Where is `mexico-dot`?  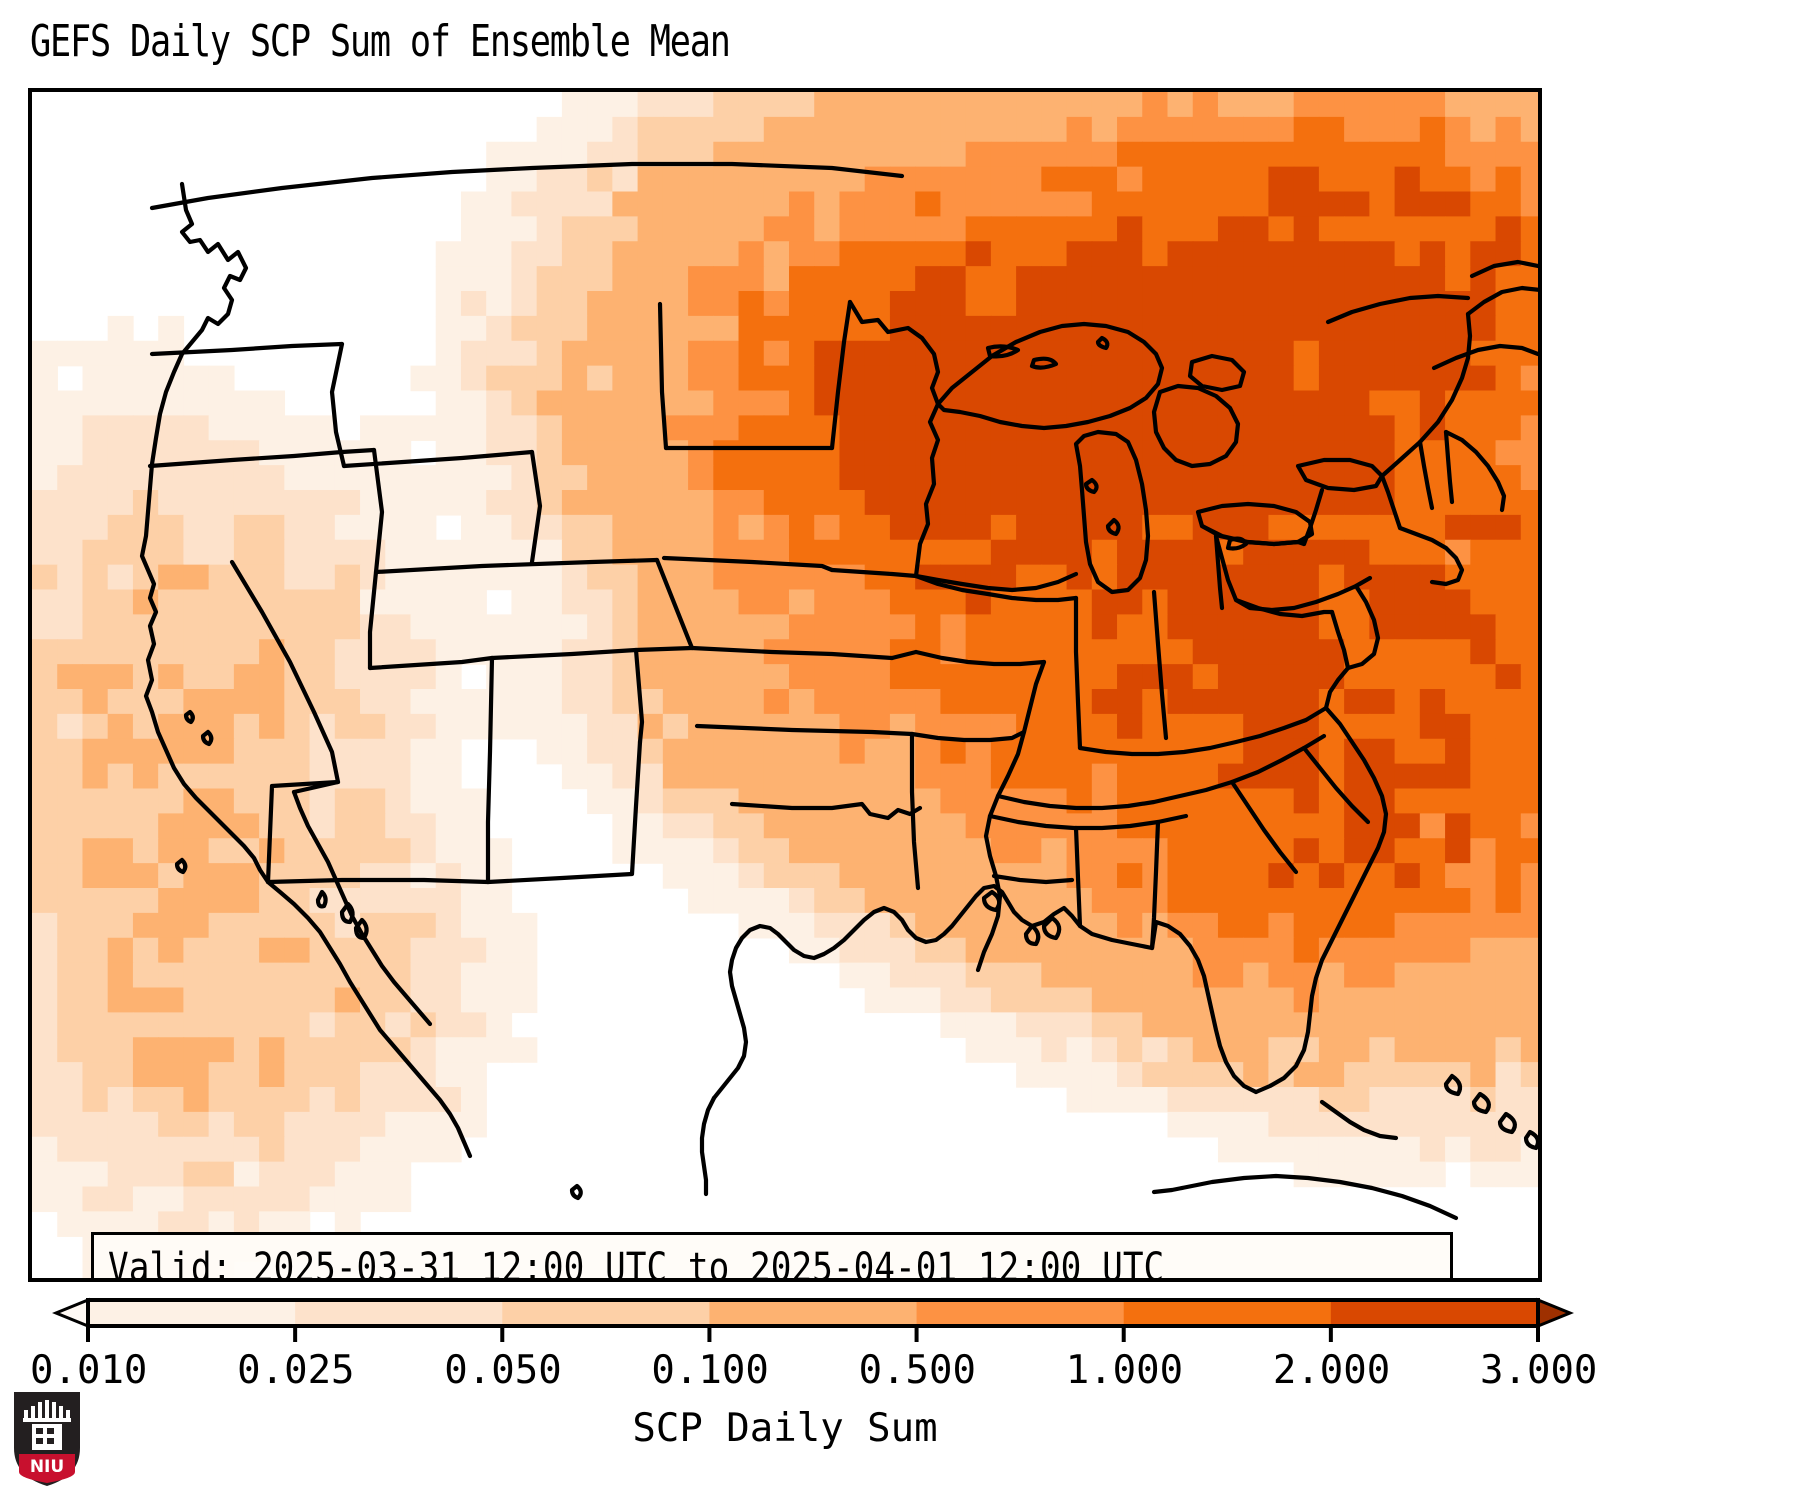
mexico-dot is located at coordinates (181, 866).